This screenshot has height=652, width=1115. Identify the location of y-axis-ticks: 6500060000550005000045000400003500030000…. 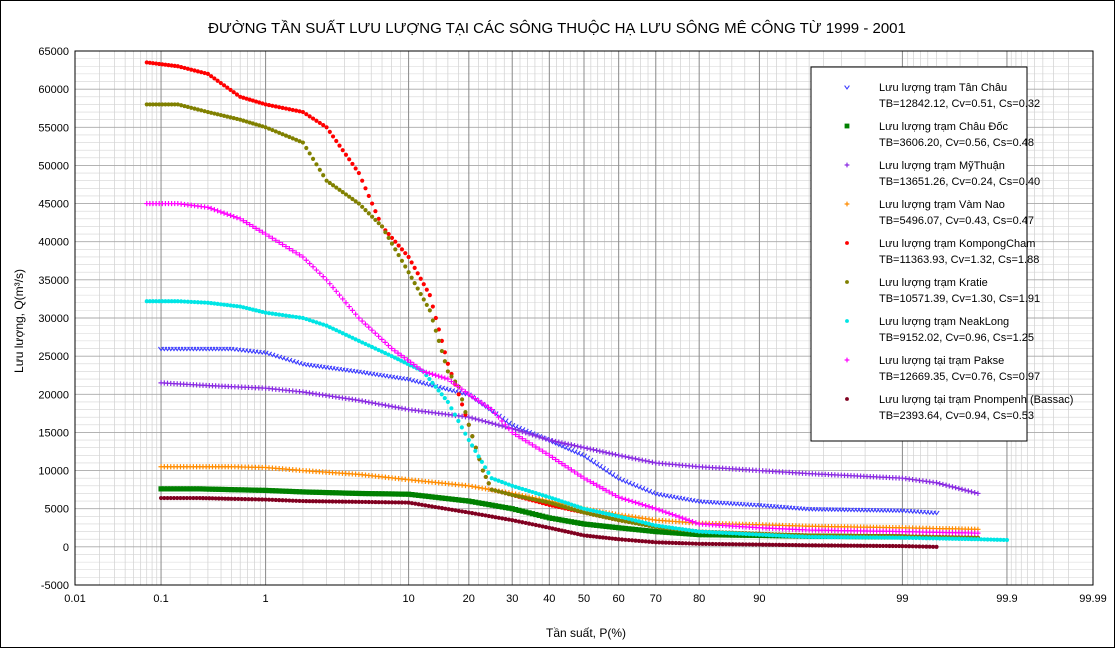
(53, 319).